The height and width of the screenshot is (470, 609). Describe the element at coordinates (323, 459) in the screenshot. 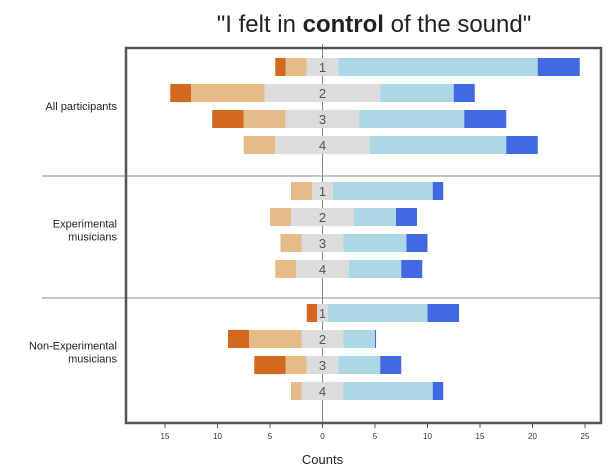

I see `x-axis-title: Counts` at that location.